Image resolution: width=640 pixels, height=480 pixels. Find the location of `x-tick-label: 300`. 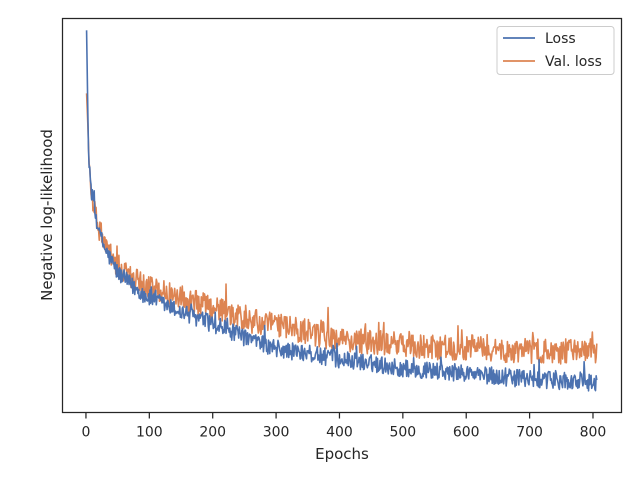

x-tick-label: 300 is located at coordinates (276, 433).